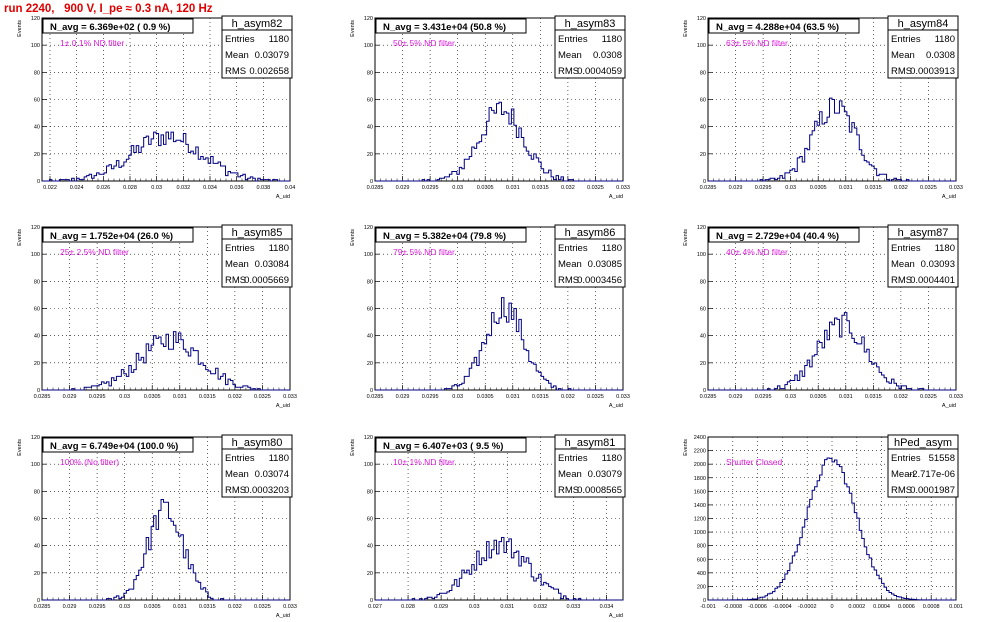  What do you see at coordinates (777, 236) in the screenshot?
I see `n-avg-label: N_avg = 2.729e+04 (40.4 %)` at bounding box center [777, 236].